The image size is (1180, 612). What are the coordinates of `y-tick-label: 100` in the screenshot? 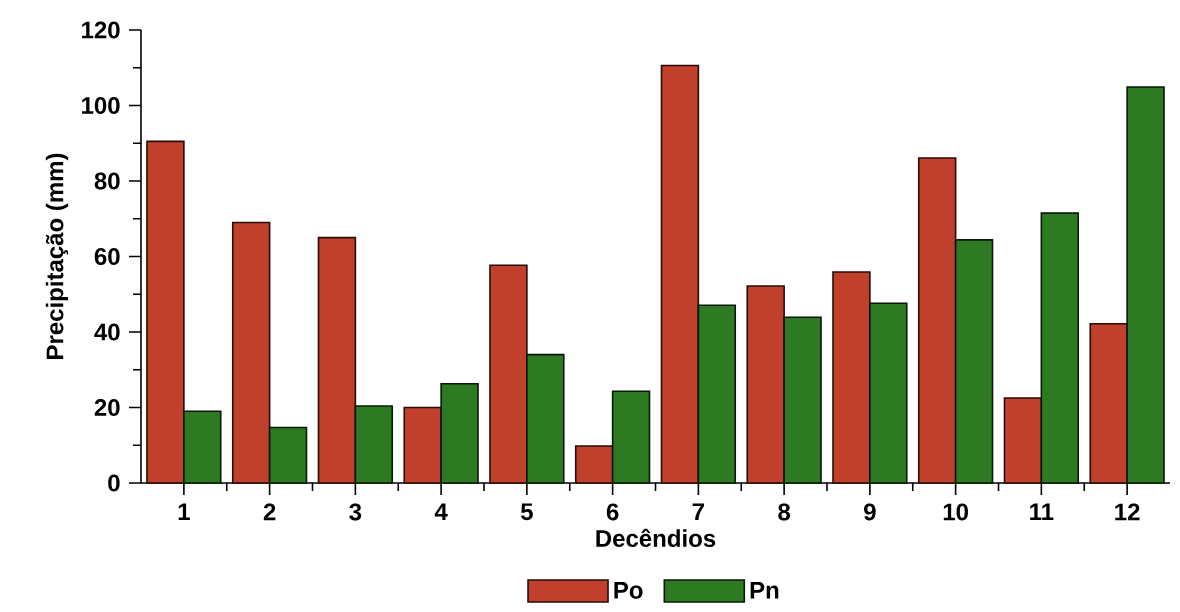 It's located at (101, 105).